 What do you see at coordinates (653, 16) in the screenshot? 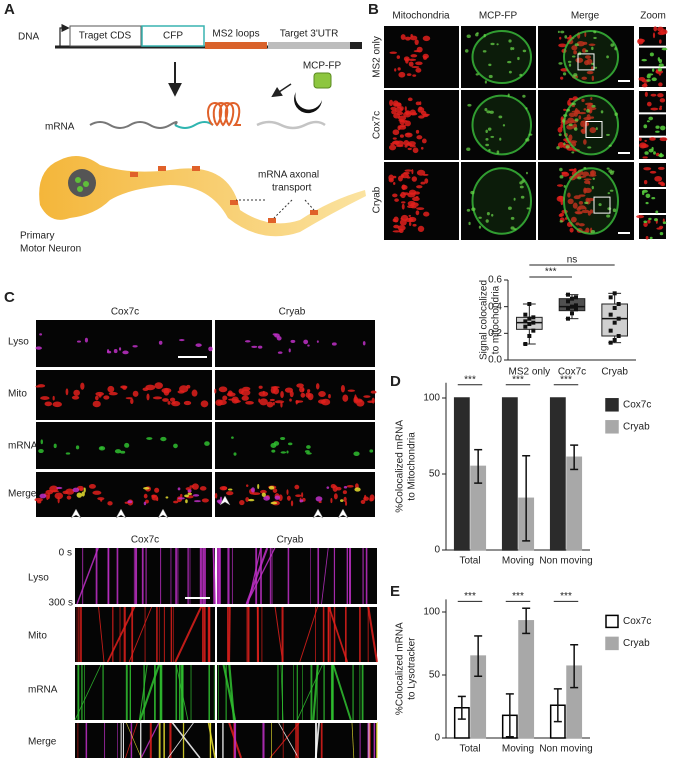
I see `column-header: Zoom` at bounding box center [653, 16].